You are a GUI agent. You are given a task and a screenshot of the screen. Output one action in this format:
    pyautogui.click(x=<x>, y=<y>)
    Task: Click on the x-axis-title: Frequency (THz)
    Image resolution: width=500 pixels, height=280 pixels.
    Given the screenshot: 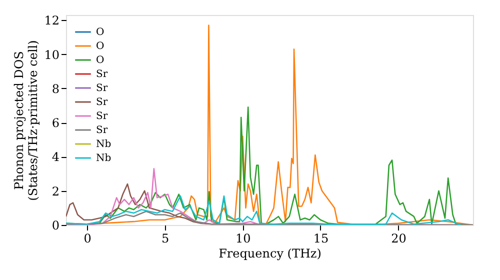 What is the action you would take?
    pyautogui.click(x=270, y=253)
    